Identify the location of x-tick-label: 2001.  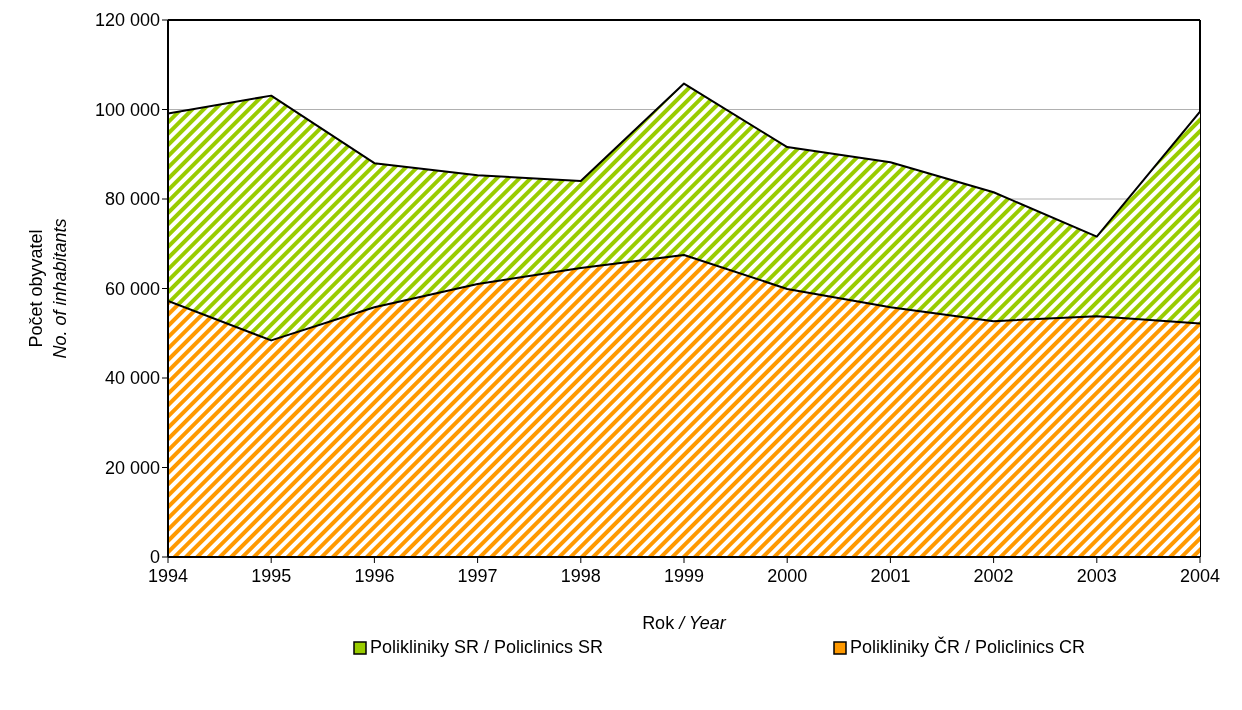
(890, 575).